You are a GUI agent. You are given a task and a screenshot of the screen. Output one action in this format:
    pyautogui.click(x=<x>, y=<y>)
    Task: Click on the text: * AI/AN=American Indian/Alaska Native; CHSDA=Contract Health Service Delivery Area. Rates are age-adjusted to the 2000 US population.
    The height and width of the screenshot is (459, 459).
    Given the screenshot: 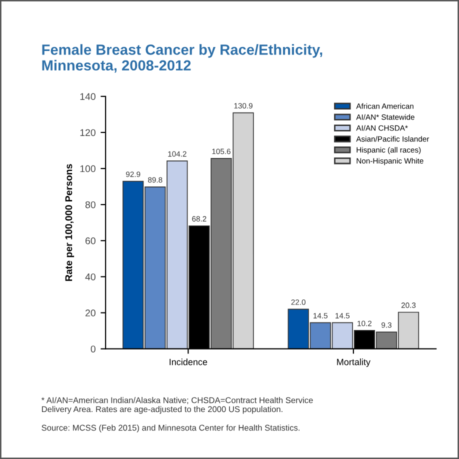 What is the action you would take?
    pyautogui.click(x=177, y=405)
    